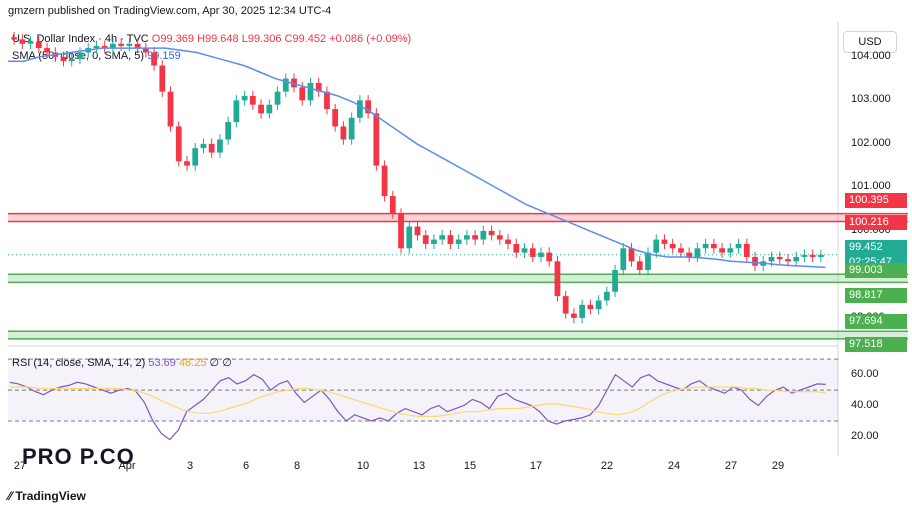 The image size is (912, 513). Describe the element at coordinates (78, 456) in the screenshot. I see `watermark-logo: PRO P.CO` at that location.